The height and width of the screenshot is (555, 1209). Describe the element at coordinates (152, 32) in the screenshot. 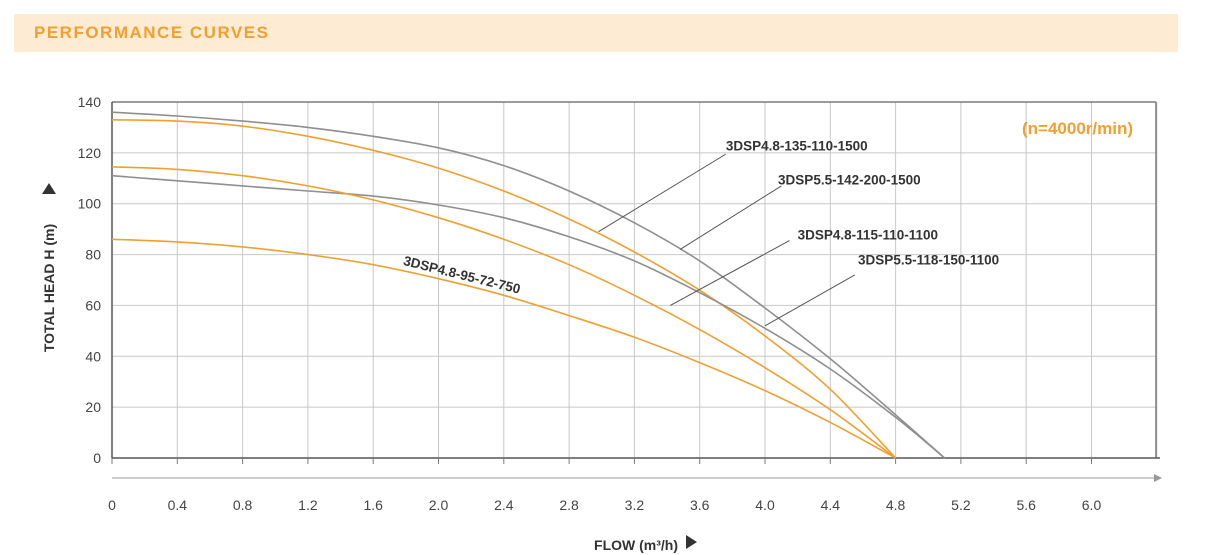

I see `section-title: PERFORMANCE CURVES` at that location.